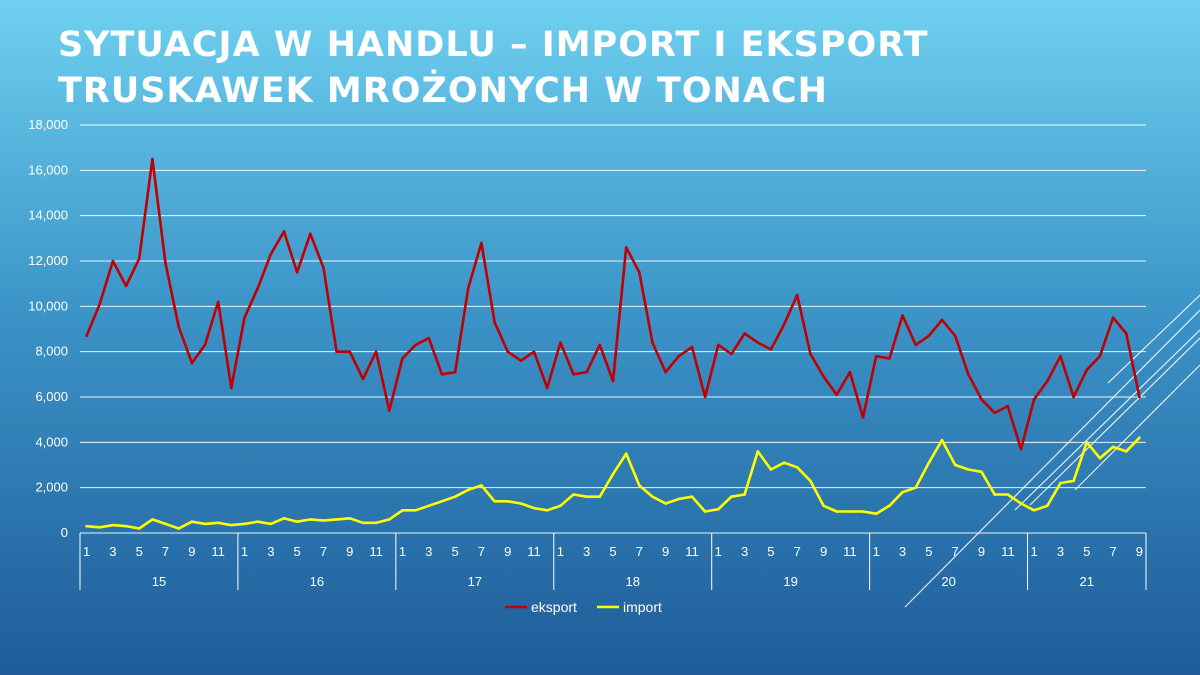  What do you see at coordinates (48, 169) in the screenshot?
I see `y-tick-label: 16,000` at bounding box center [48, 169].